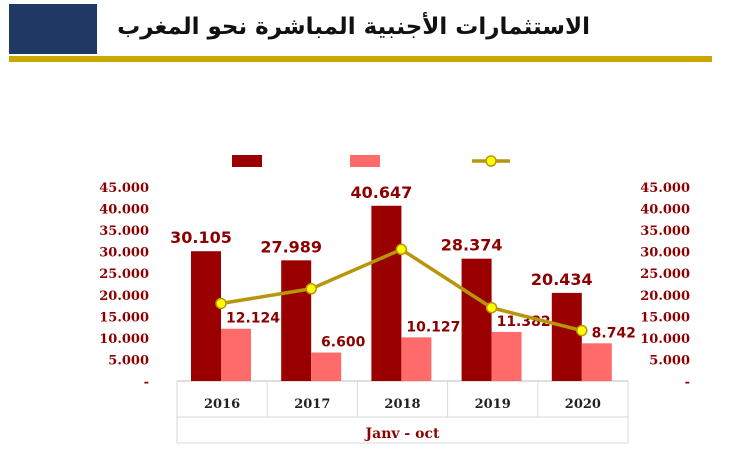 Image resolution: width=745 pixels, height=450 pixels. Describe the element at coordinates (614, 333) in the screenshot. I see `data-label-series-2: 8.742` at that location.